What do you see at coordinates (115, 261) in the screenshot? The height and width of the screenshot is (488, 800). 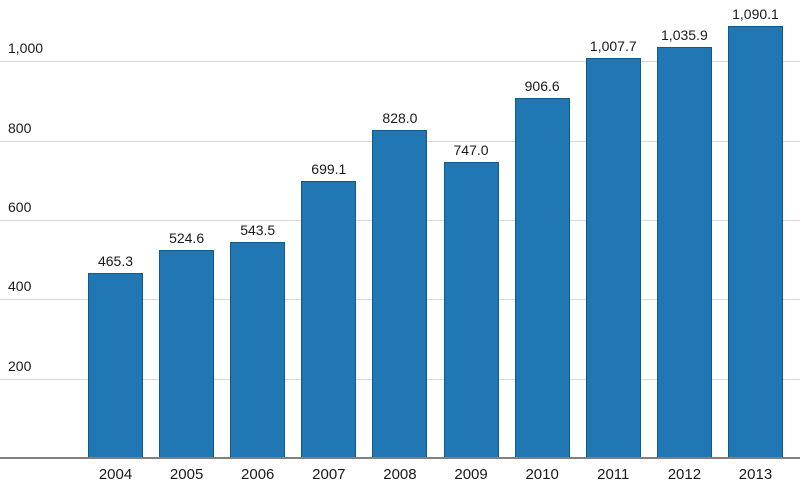 I see `bar-value-label: 465.3` at bounding box center [115, 261].